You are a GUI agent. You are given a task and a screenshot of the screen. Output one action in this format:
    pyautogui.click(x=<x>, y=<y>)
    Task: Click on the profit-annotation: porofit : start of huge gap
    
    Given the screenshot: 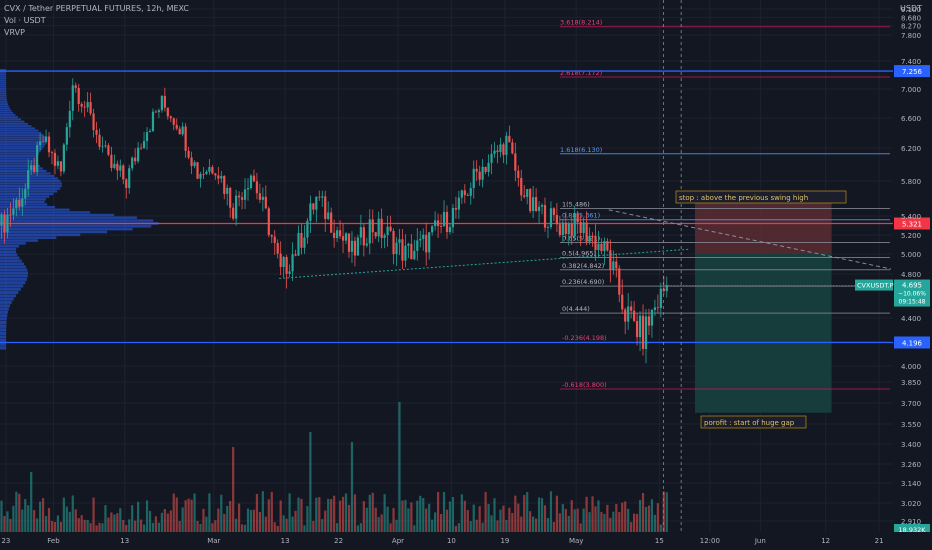 What is the action you would take?
    pyautogui.click(x=749, y=423)
    